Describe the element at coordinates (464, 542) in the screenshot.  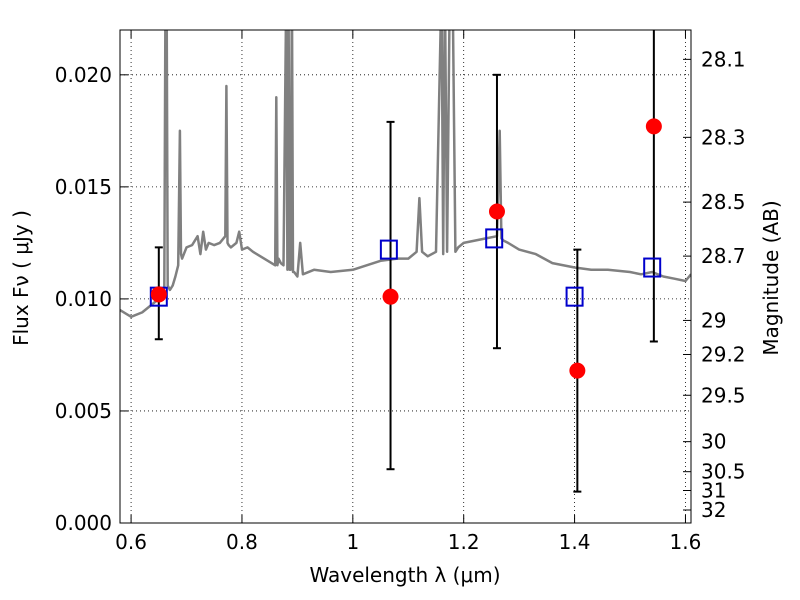
I see `x-tick-label: 1.2` at that location.